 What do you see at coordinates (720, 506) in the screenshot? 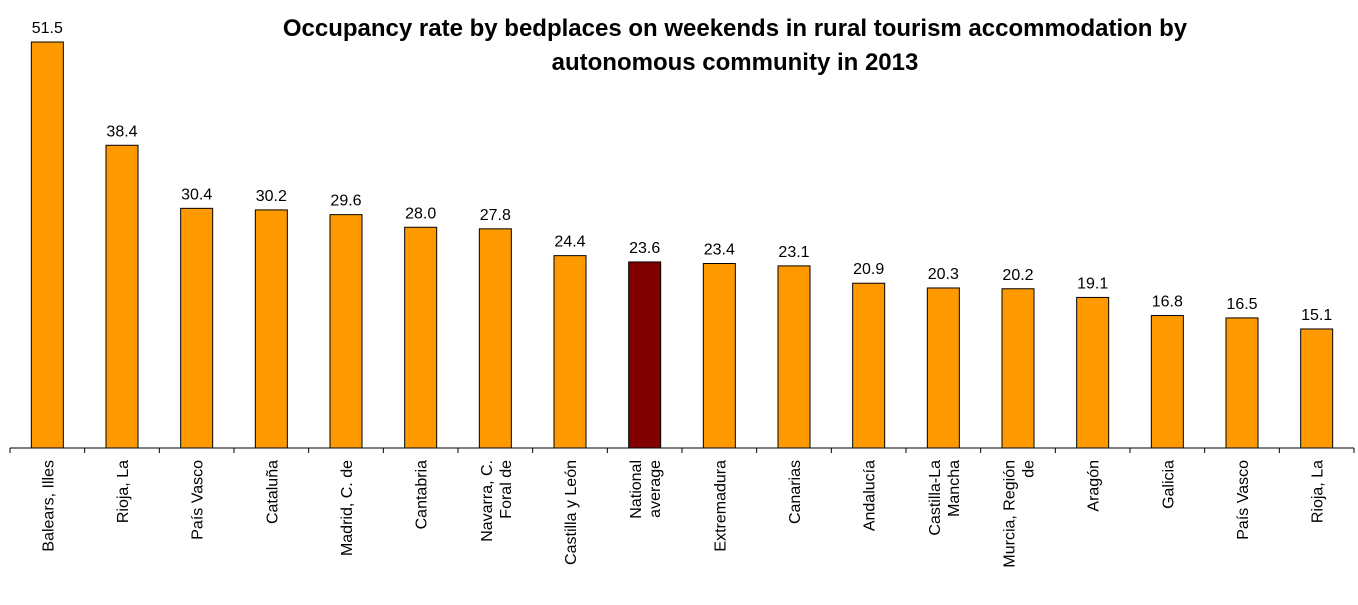
I see `x-tick-label: Extremadura` at bounding box center [720, 506].